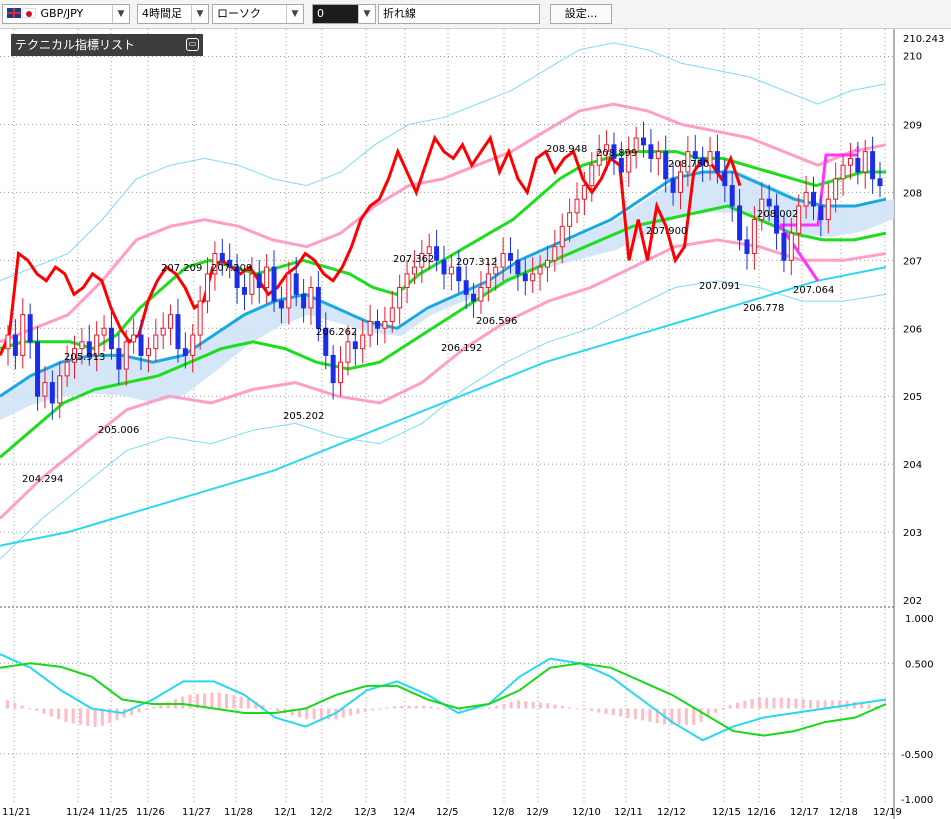 This screenshot has height=819, width=951. Describe the element at coordinates (162, 13) in the screenshot. I see `timeframe-label: 4時間足` at that location.